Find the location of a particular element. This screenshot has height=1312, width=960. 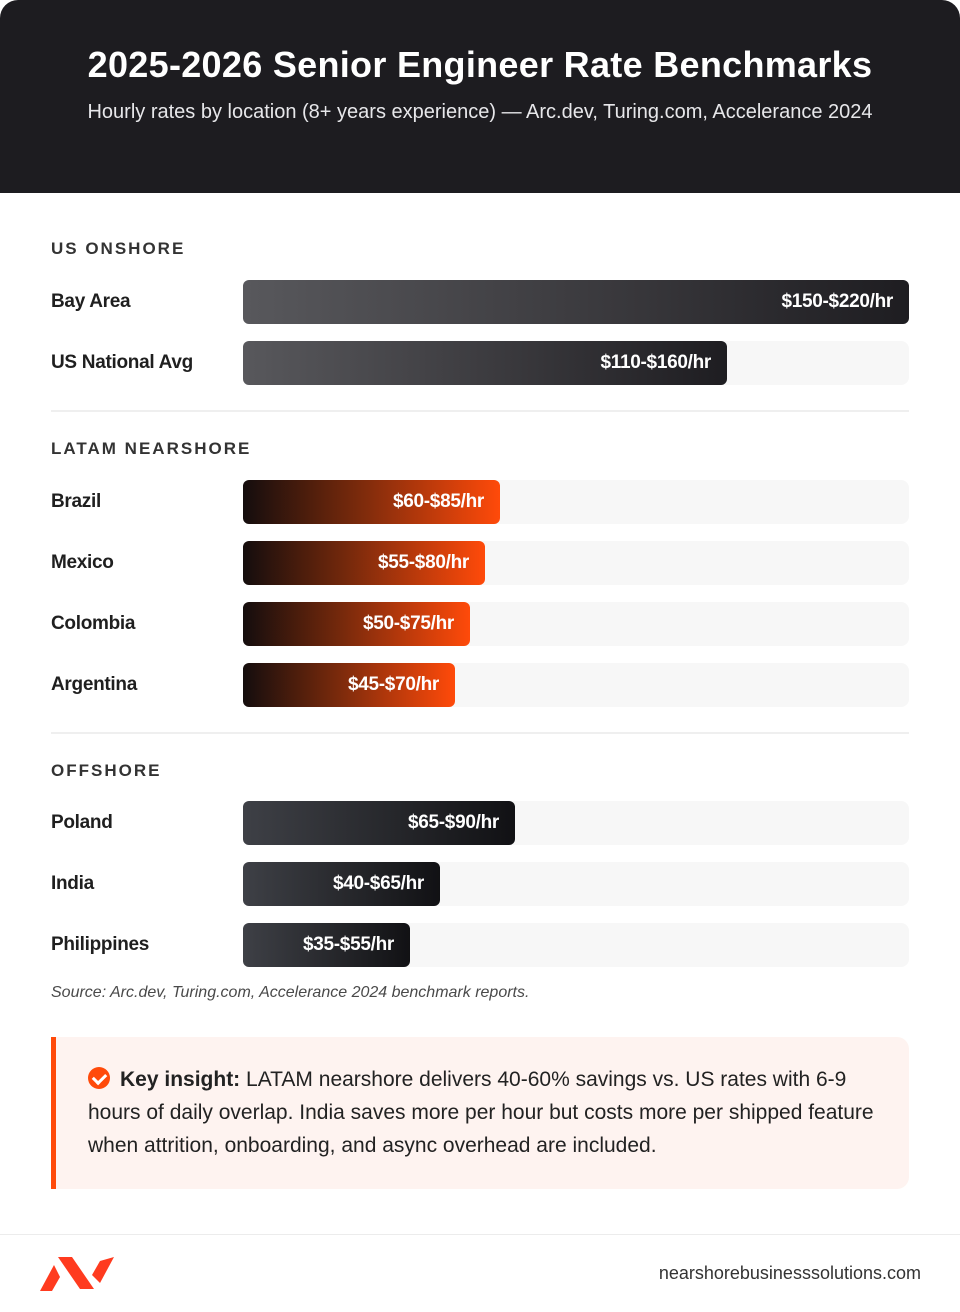

bar-row: India $40-$65/hr is located at coordinates (480, 884).